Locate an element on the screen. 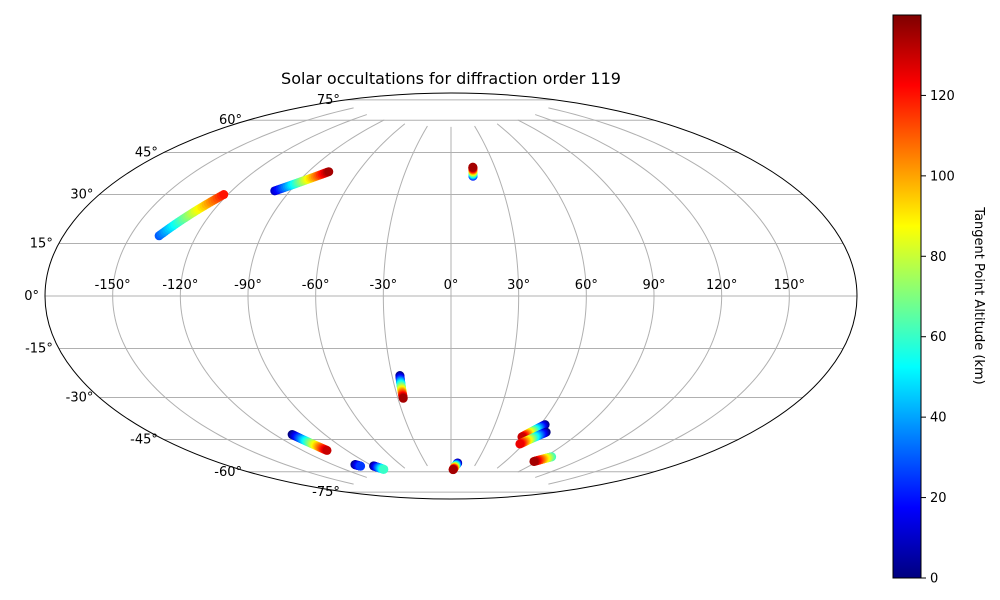 This screenshot has width=1000, height=600. colorbar-tick-label: 80 is located at coordinates (938, 257).